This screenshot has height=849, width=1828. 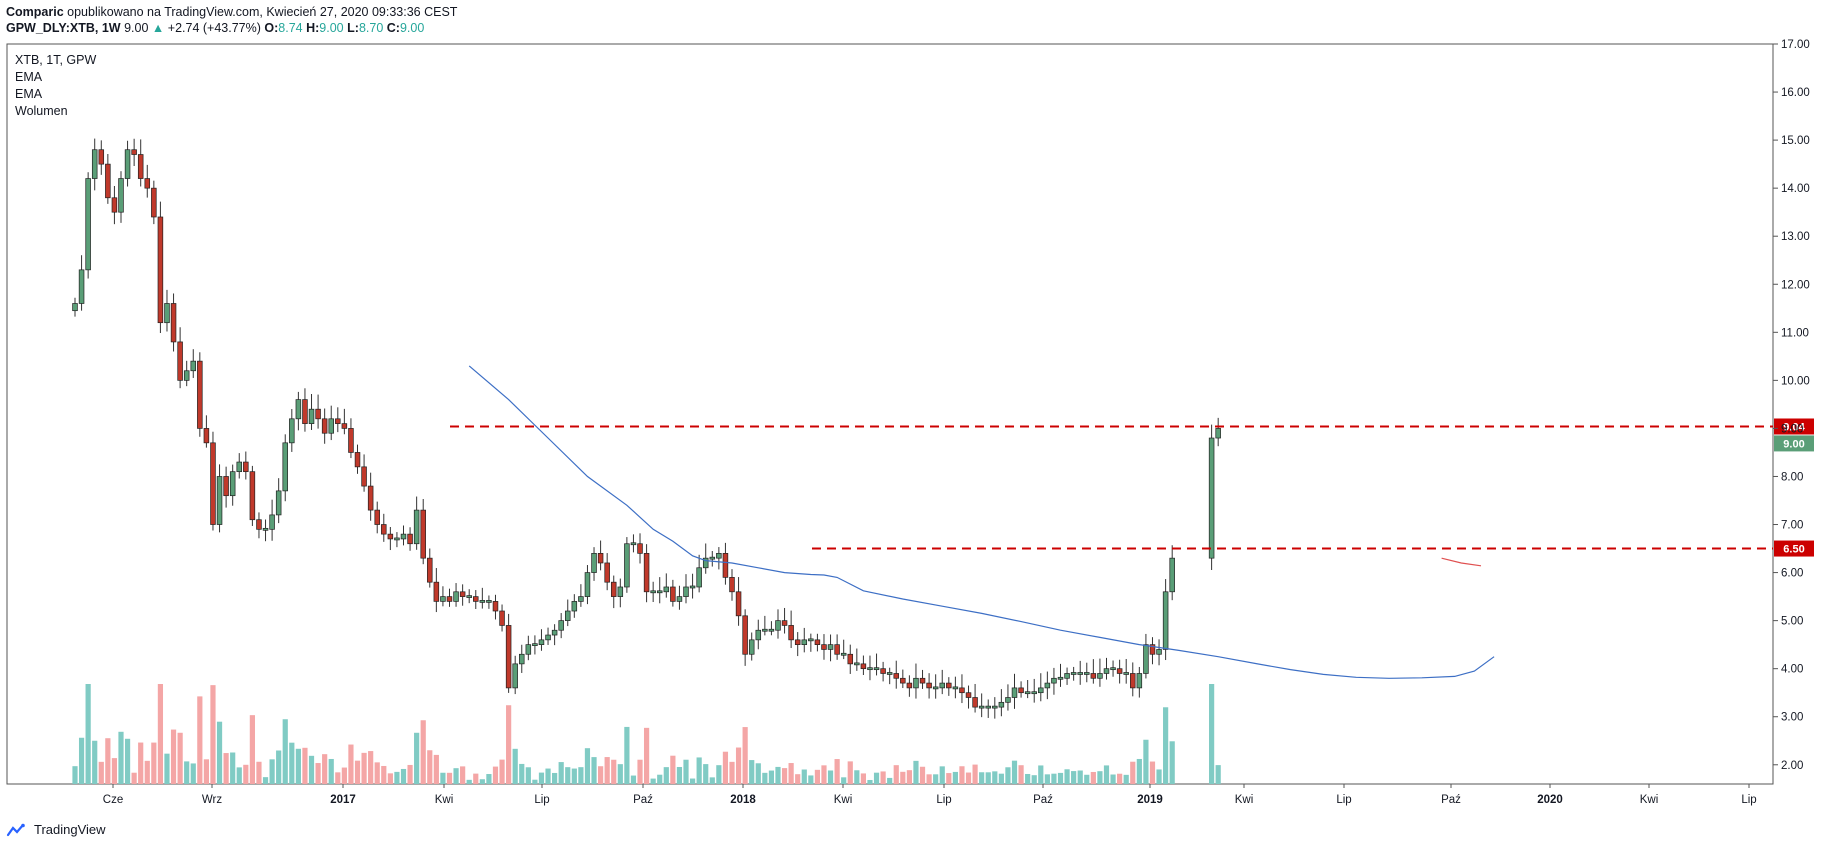 I want to click on volume-bars, so click(x=646, y=734).